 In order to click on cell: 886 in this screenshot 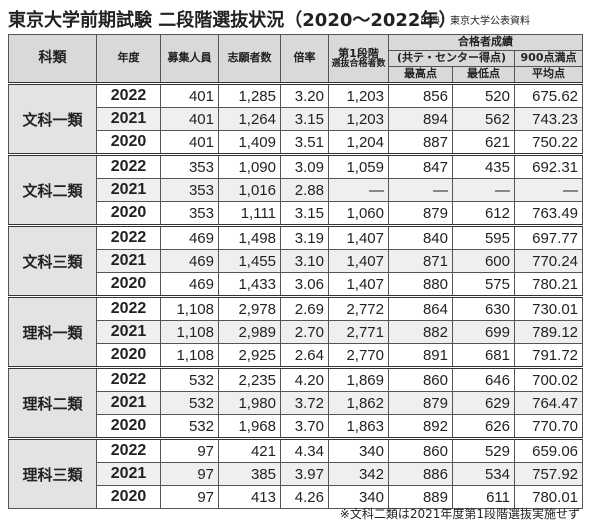, I will do `click(420, 474)`.